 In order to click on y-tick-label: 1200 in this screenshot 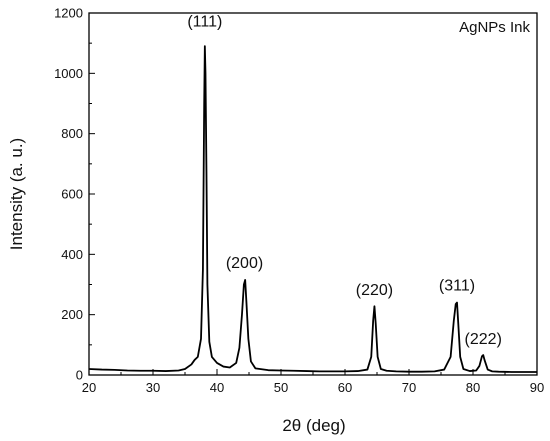, I will do `click(68, 13)`.